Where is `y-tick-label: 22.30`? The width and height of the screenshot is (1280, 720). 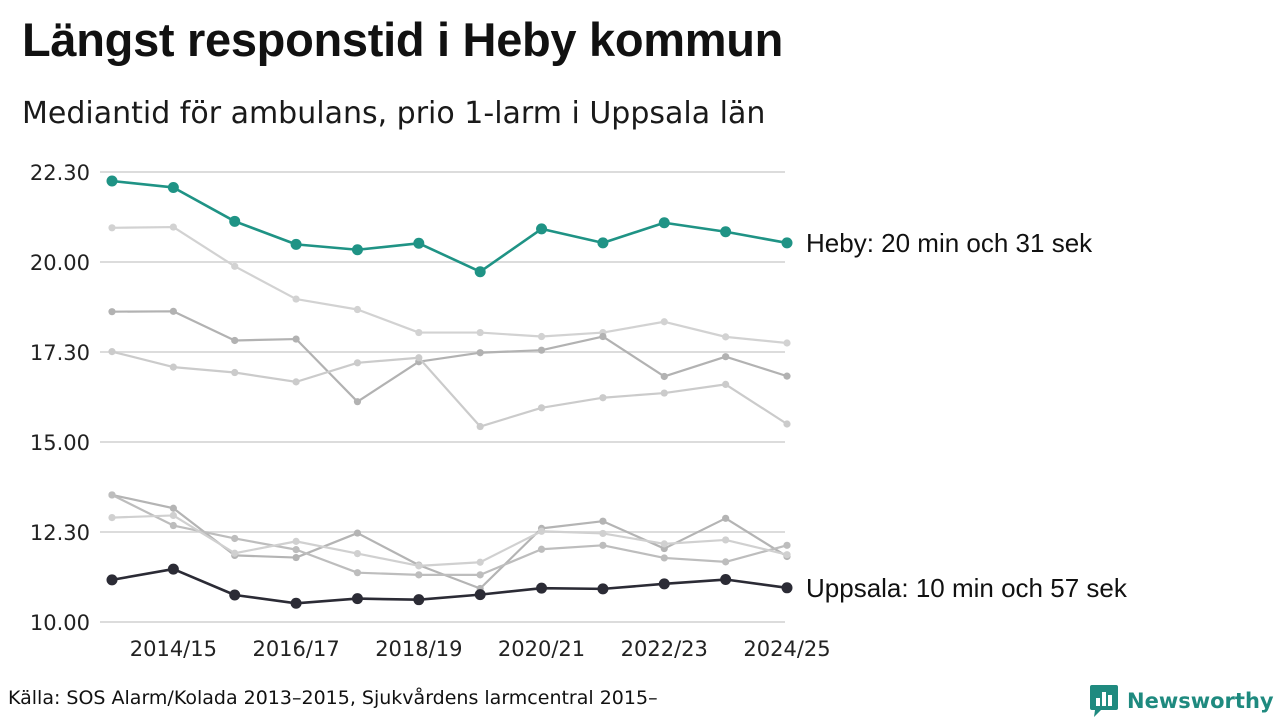
y-tick-label: 22.30 is located at coordinates (60, 173).